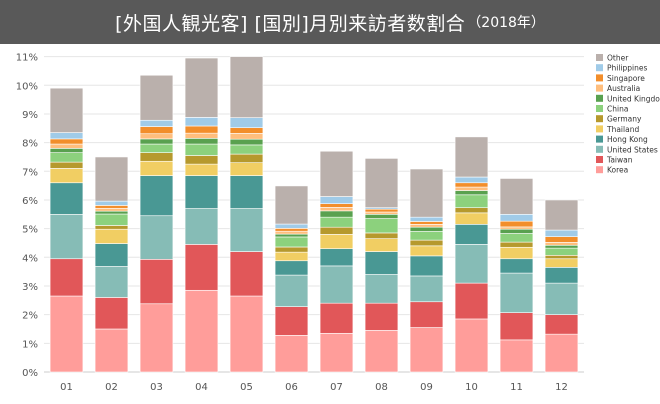  Describe the element at coordinates (619, 160) in the screenshot. I see `legend-label: Taiwan` at that location.